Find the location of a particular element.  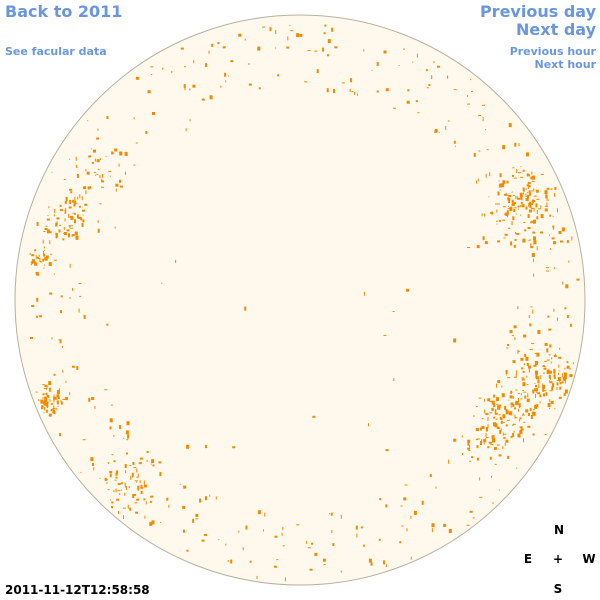

facular-link: See facular data is located at coordinates (56, 51).